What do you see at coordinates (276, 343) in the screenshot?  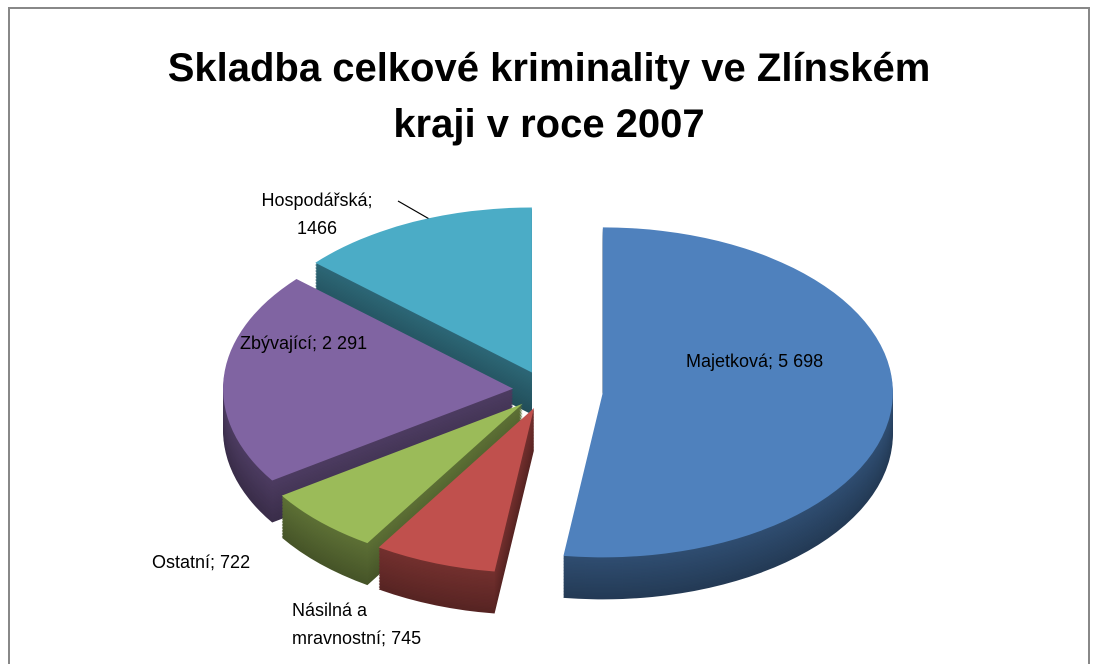 I see `category-name: Zbývající` at bounding box center [276, 343].